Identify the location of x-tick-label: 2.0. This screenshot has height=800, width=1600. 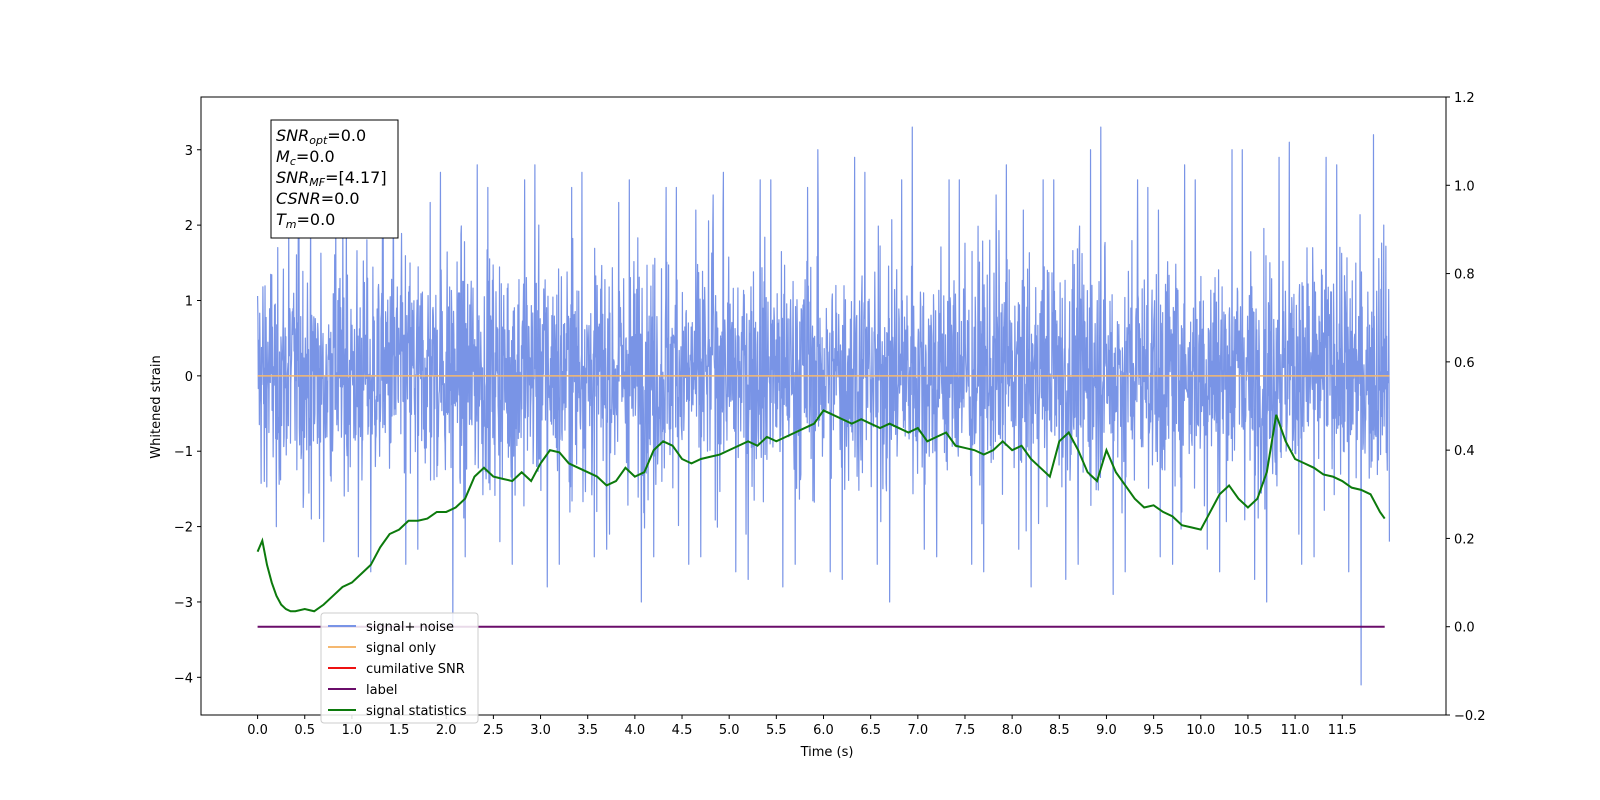
(446, 730).